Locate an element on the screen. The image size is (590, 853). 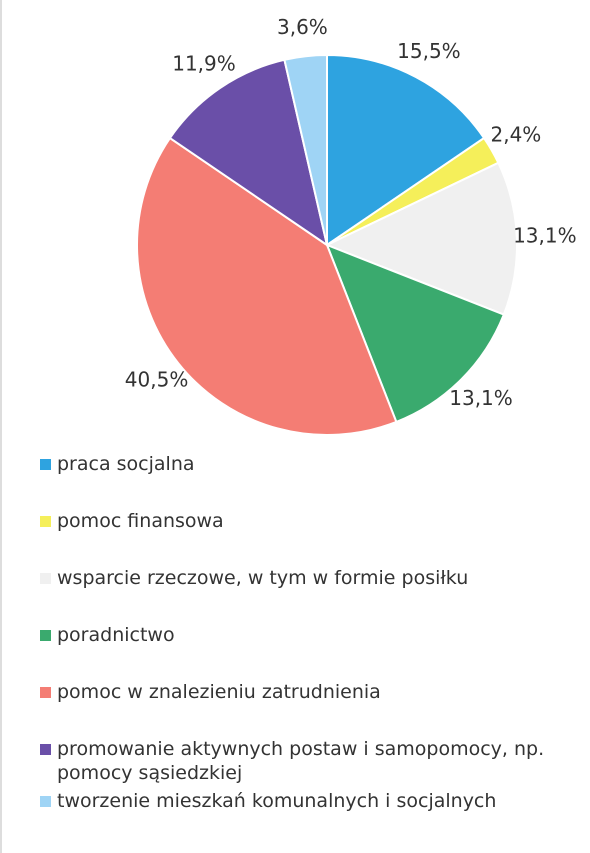
data-label: 3,6% is located at coordinates (302, 27).